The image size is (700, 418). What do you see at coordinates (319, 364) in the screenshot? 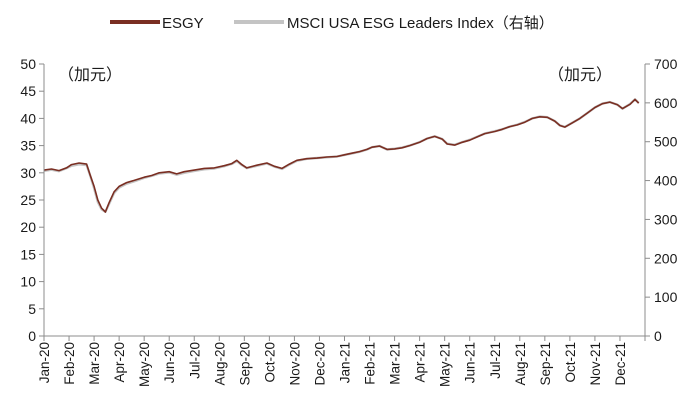
I see `x-tick-label: Dec-20` at bounding box center [319, 364].